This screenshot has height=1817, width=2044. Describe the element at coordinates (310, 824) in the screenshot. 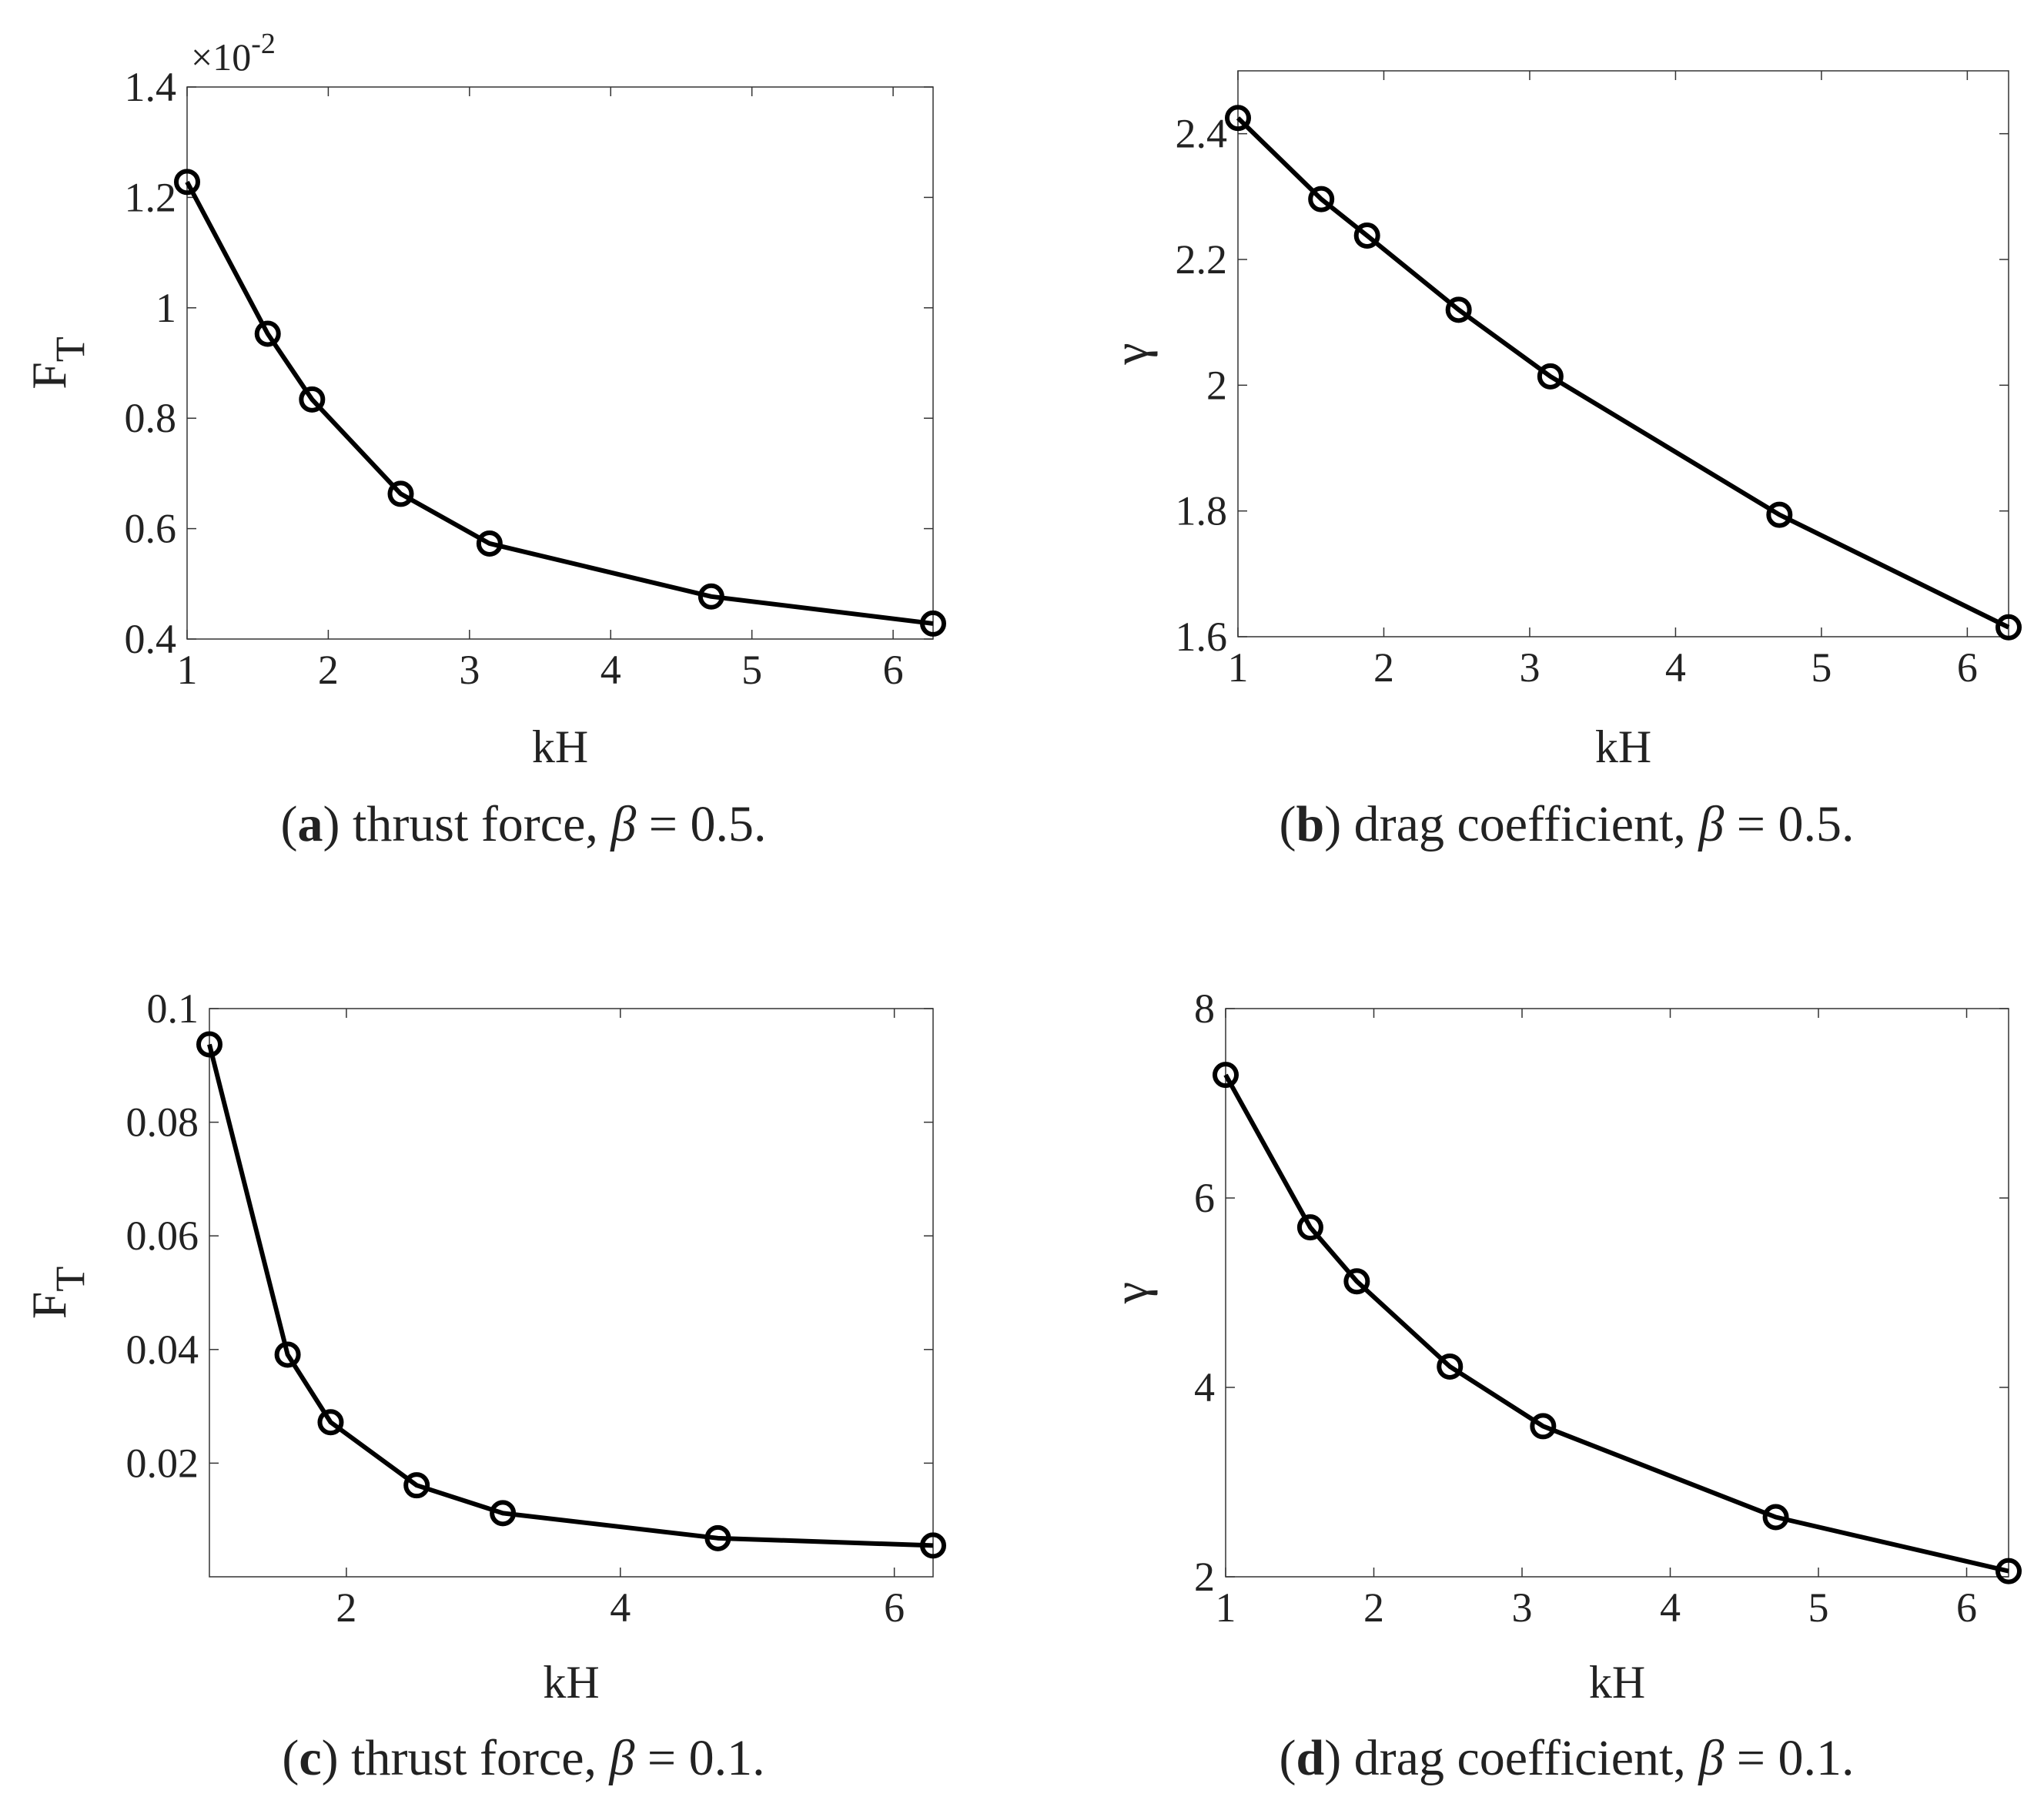

I see `caption-label: a` at that location.